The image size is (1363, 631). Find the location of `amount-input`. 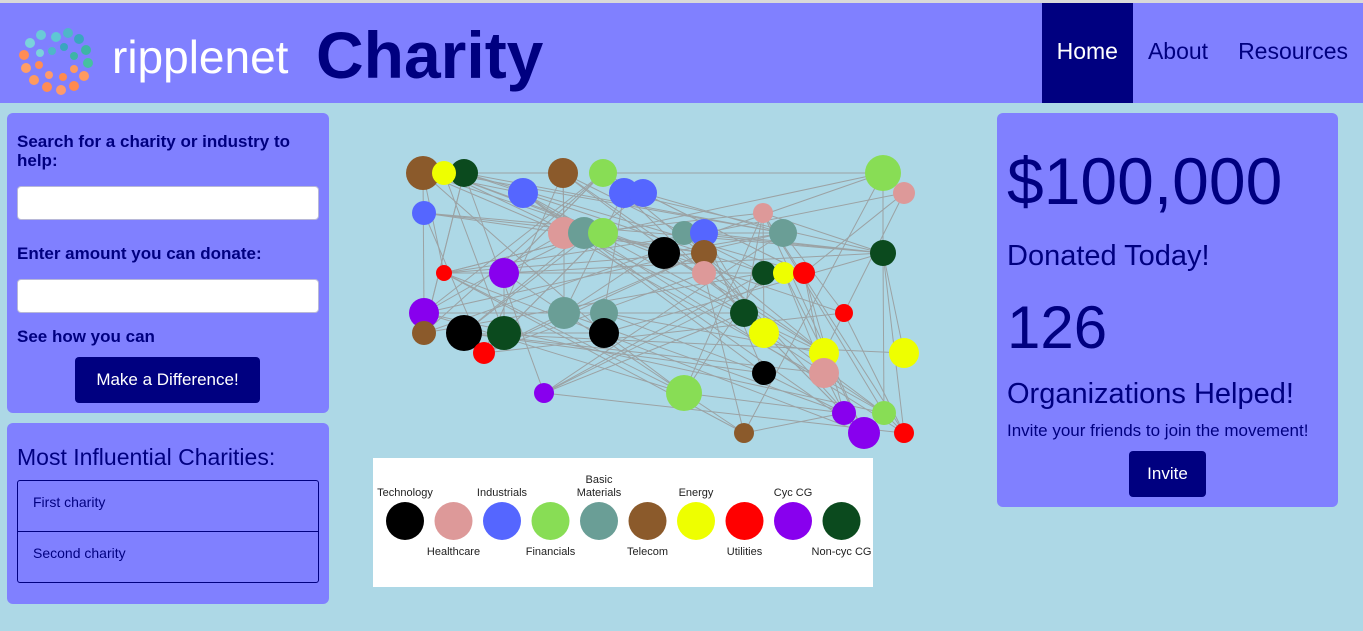

amount-input is located at coordinates (168, 296).